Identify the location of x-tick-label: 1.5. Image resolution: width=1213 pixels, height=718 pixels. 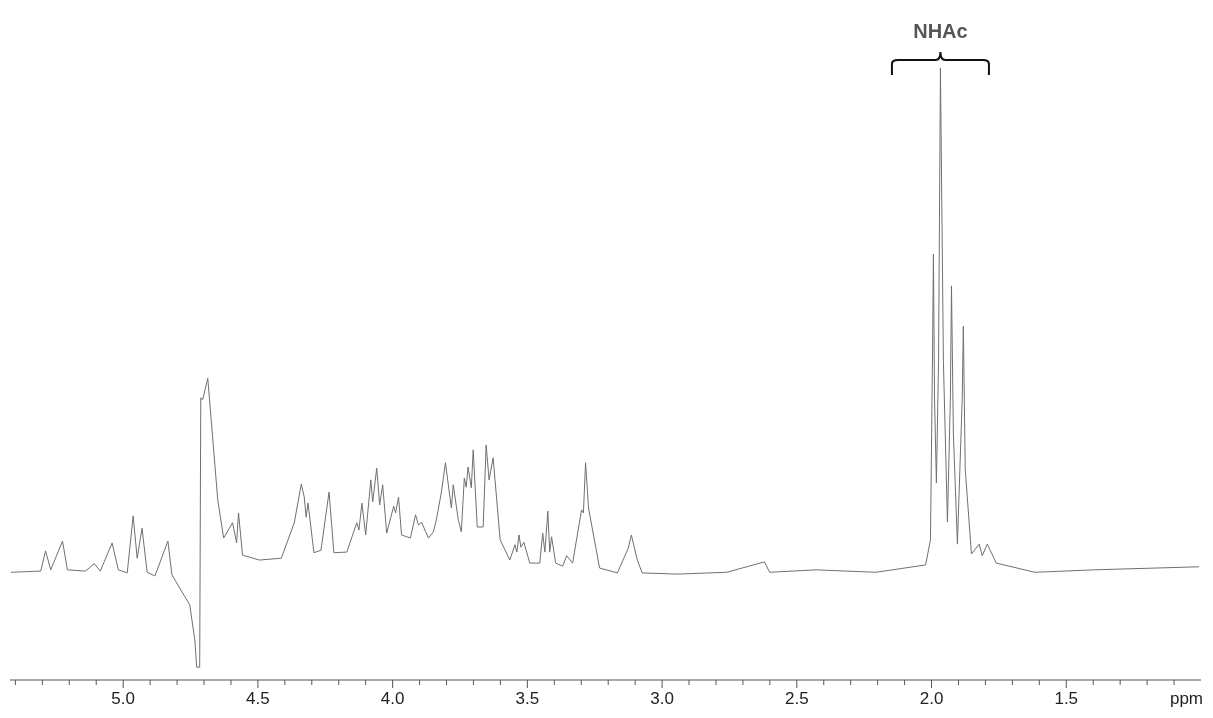
(1066, 698).